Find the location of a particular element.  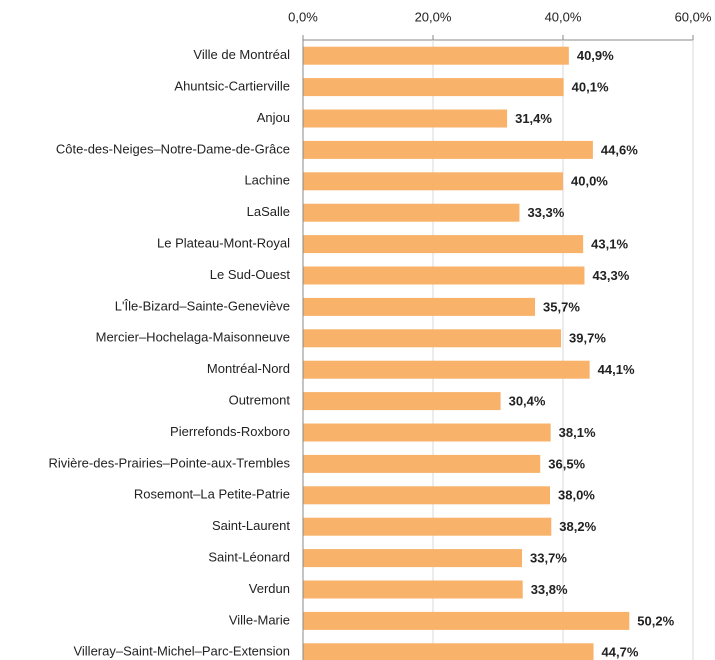

y-tick-label: Villeray–Saint-Michel–Parc-Extension is located at coordinates (181, 651).